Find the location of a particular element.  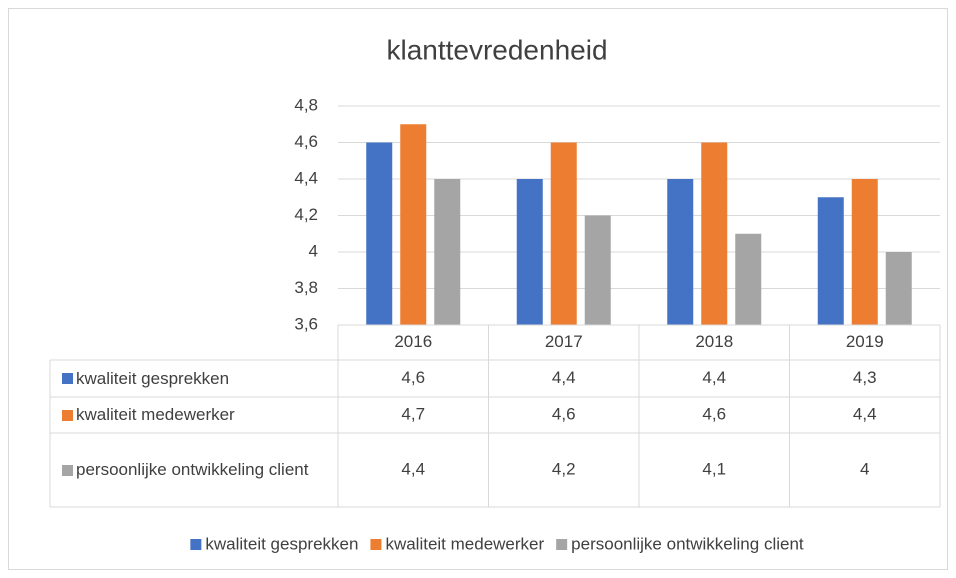

table-row-label: kwaliteit medewerker is located at coordinates (194, 415).